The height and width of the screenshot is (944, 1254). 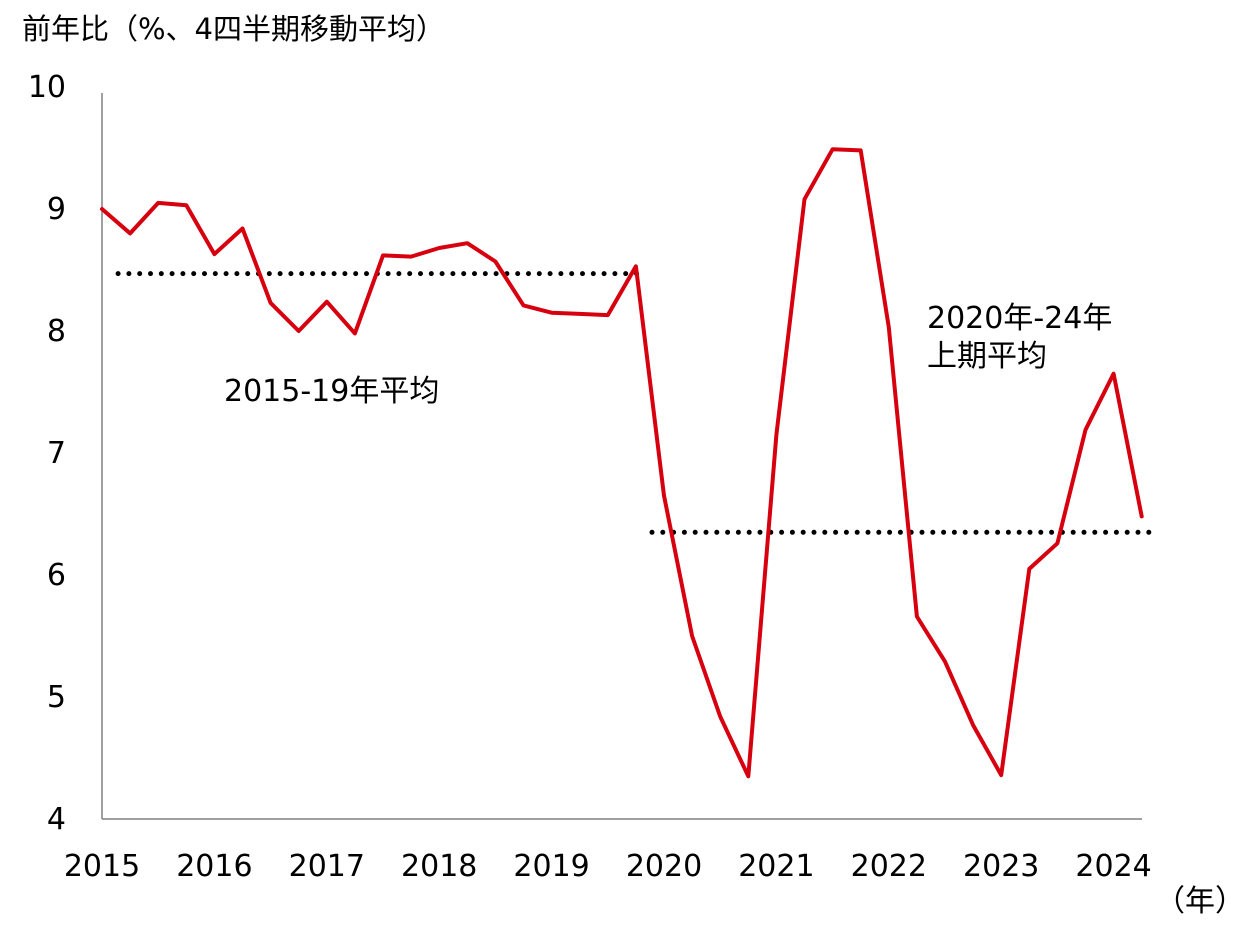 What do you see at coordinates (327, 866) in the screenshot?
I see `x-tick-label: 2017` at bounding box center [327, 866].